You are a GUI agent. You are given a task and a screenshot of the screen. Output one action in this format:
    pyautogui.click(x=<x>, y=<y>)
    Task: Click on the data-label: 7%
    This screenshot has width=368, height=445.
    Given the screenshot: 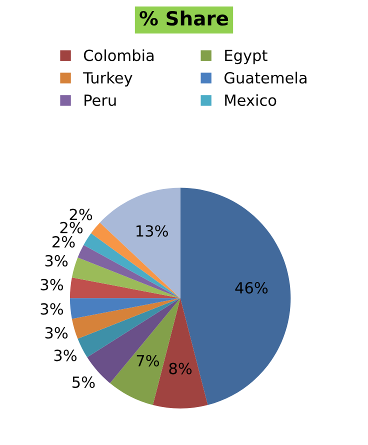 What is the action you would take?
    pyautogui.click(x=148, y=360)
    